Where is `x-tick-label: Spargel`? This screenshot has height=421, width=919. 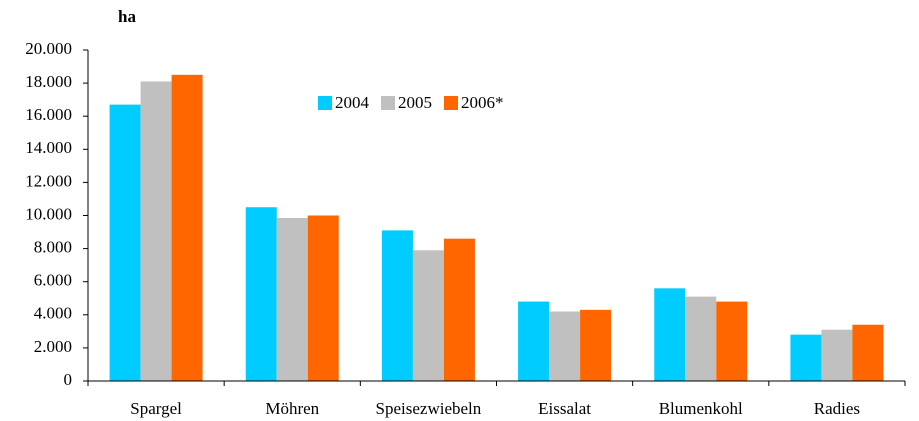 x-tick-label: Spargel is located at coordinates (156, 408).